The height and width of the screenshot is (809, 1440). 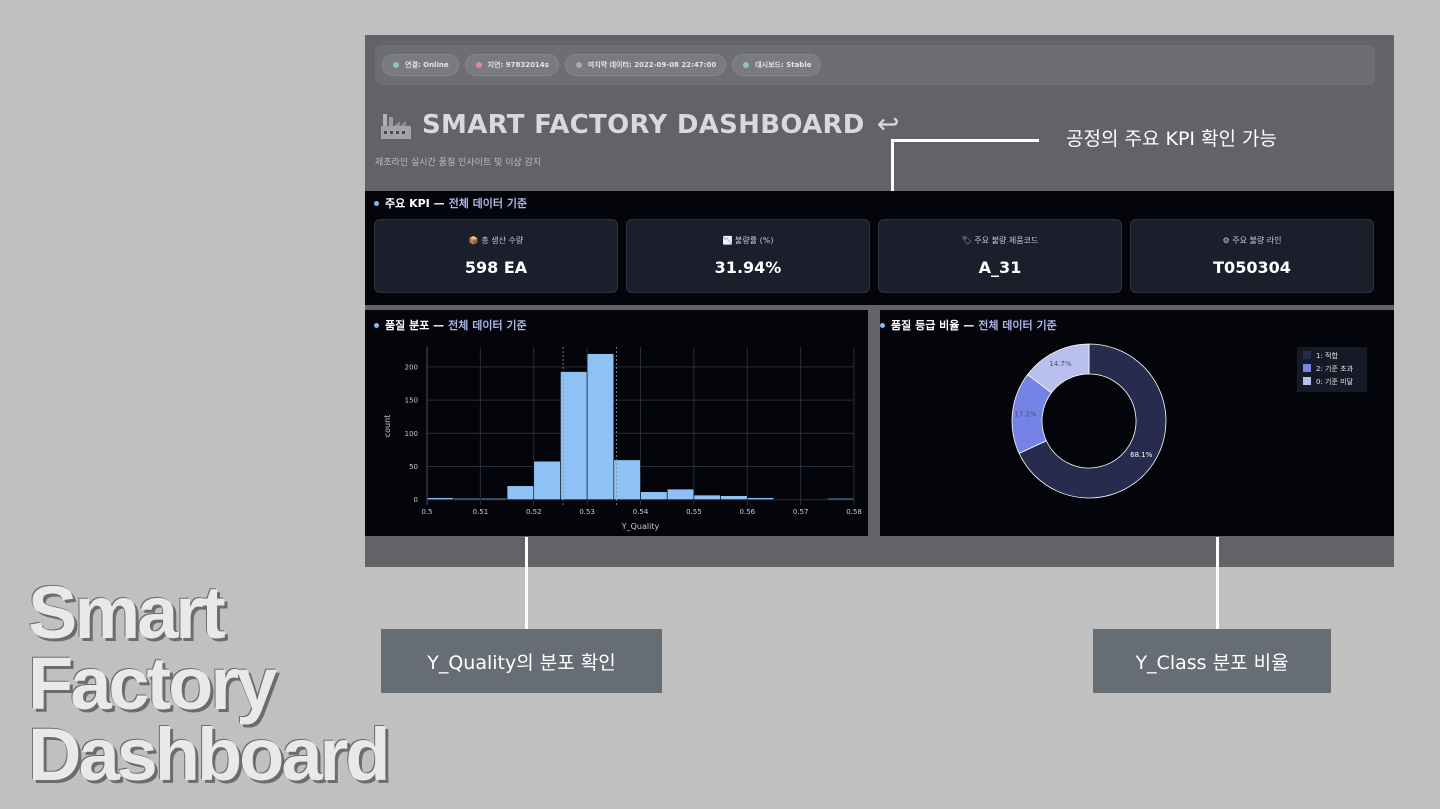 What do you see at coordinates (1000, 240) in the screenshot?
I see `kpi-label: 🏷 주요 불량 제품코드` at bounding box center [1000, 240].